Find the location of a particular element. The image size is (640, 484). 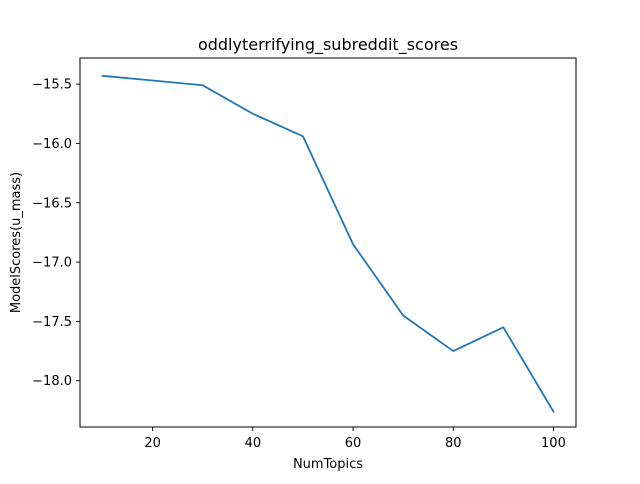

x-tick-label: 20 is located at coordinates (152, 443).